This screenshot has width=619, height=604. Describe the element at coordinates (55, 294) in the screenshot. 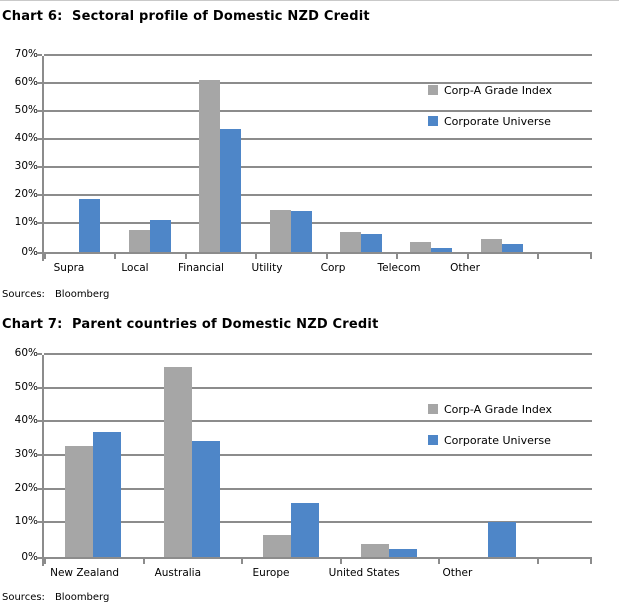

I see `chart6-sources-line: Sources: Bloomberg` at that location.